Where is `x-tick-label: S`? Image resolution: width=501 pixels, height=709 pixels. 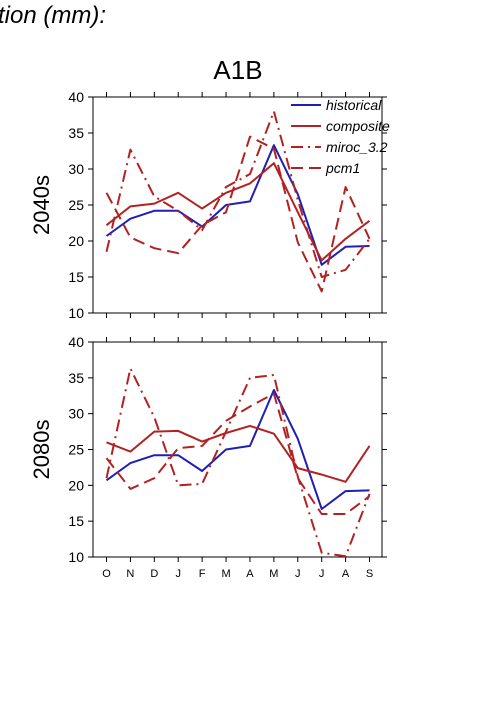
x-tick-label: S is located at coordinates (369, 574).